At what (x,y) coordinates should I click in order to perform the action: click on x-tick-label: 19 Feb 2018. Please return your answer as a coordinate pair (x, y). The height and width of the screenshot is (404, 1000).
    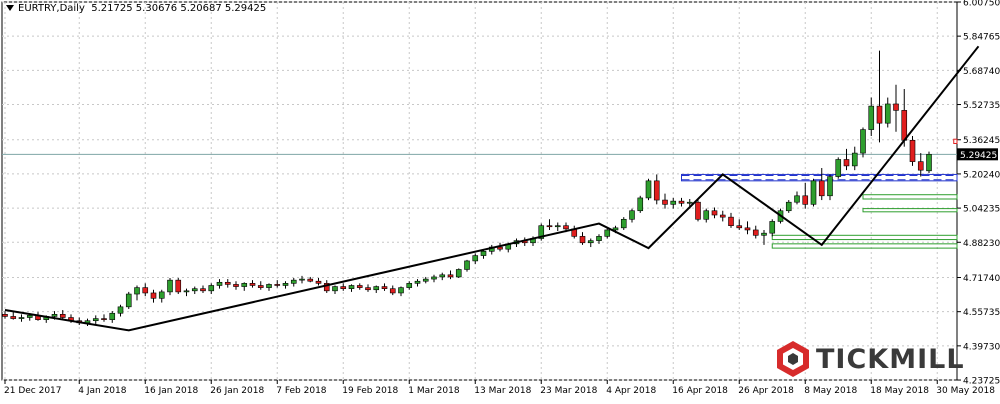
    Looking at the image, I should click on (370, 391).